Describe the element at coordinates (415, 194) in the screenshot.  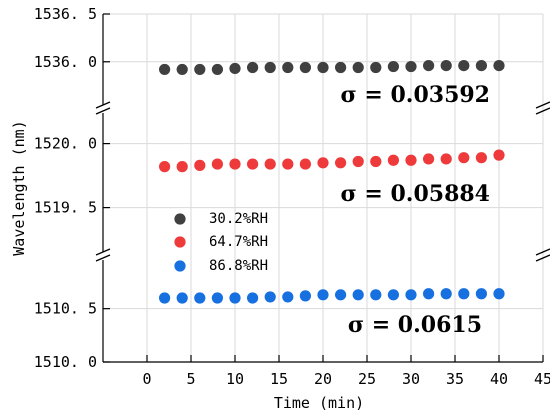
I see `sigma-annotation: σ = 0.05884` at that location.